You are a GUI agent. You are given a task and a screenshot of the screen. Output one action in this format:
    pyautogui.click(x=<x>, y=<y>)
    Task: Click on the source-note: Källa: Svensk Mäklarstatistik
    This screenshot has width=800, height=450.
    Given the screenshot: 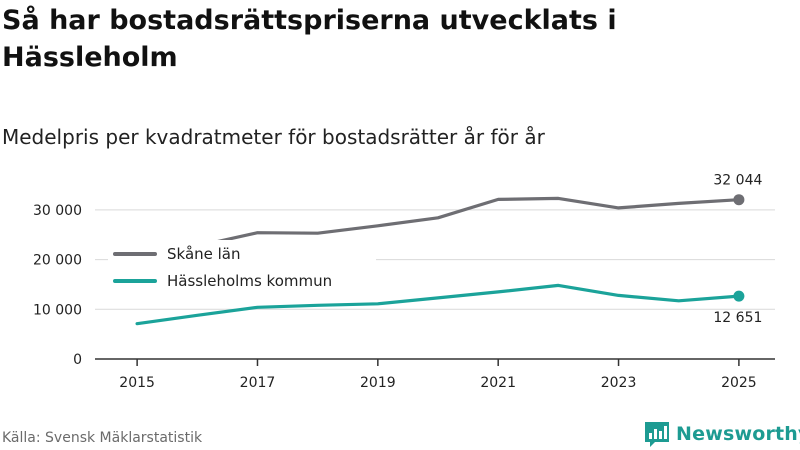 What is the action you would take?
    pyautogui.click(x=102, y=438)
    